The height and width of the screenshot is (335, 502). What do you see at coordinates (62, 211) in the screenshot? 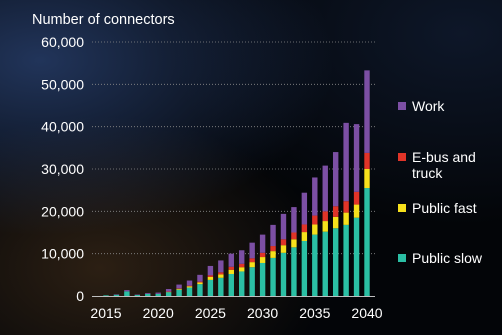
I see `y-tick-label: 20,000` at bounding box center [62, 211].